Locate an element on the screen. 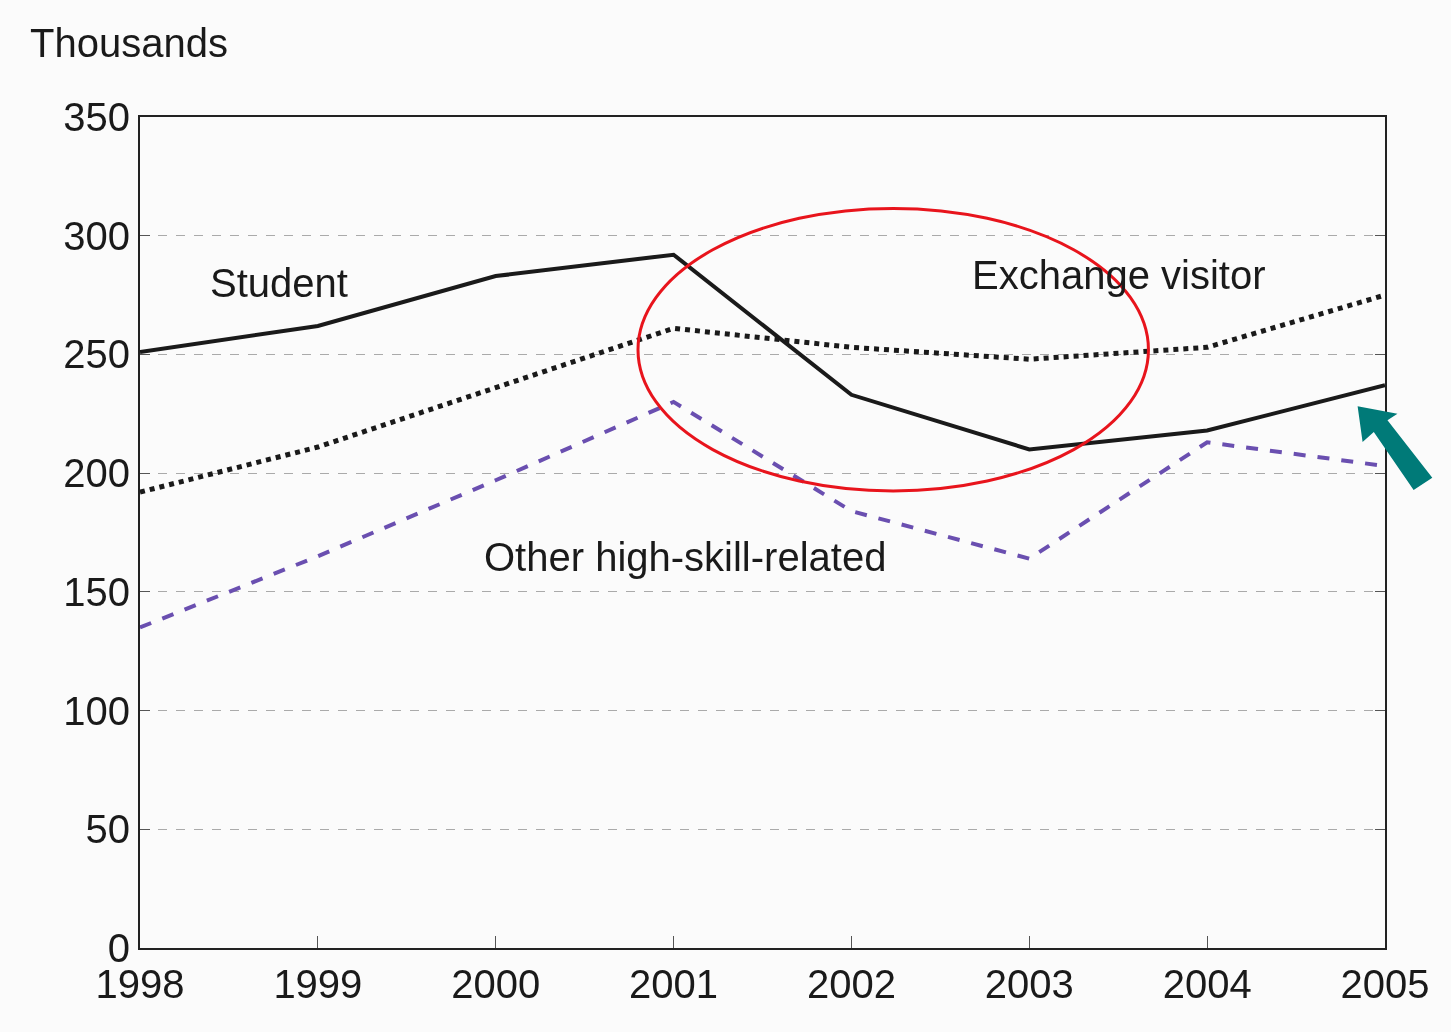 The height and width of the screenshot is (1032, 1451). x-tick-label: 1999 is located at coordinates (318, 984).